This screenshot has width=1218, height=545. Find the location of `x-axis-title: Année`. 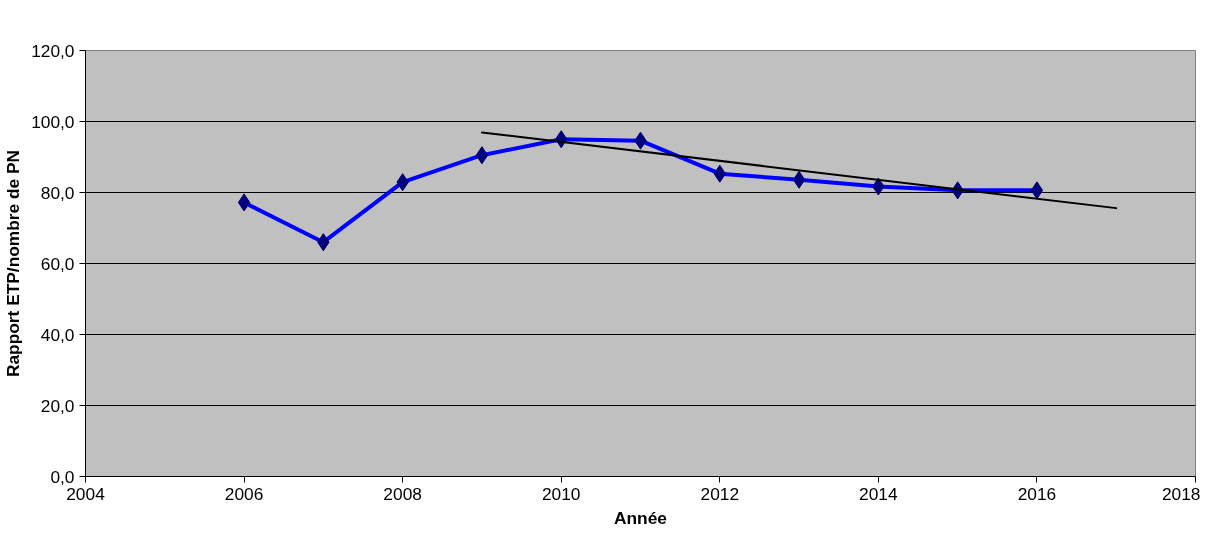

x-axis-title: Année is located at coordinates (641, 517).